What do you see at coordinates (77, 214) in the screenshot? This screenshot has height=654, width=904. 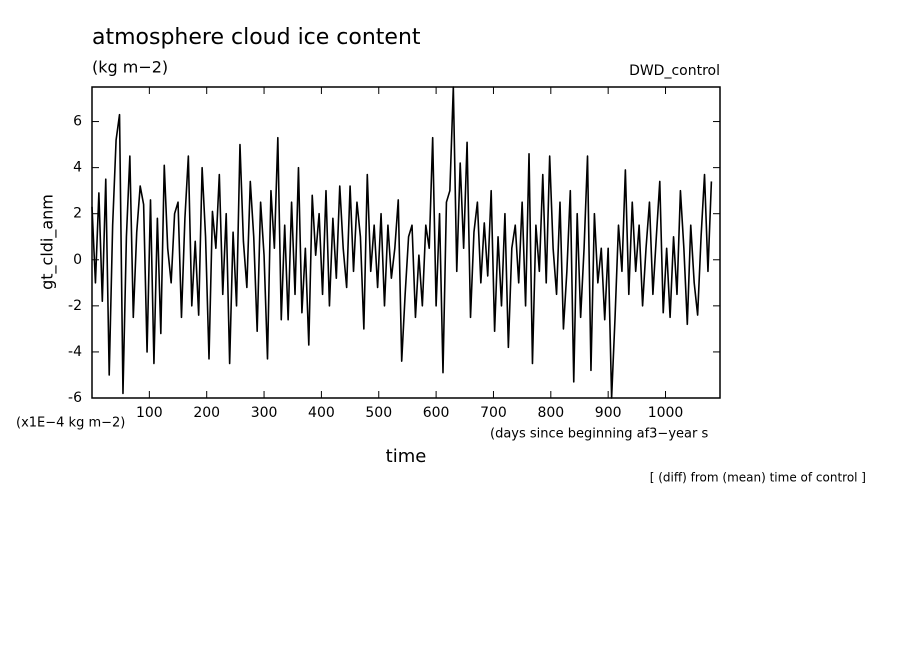 I see `y-tick-label: 2` at bounding box center [77, 214].